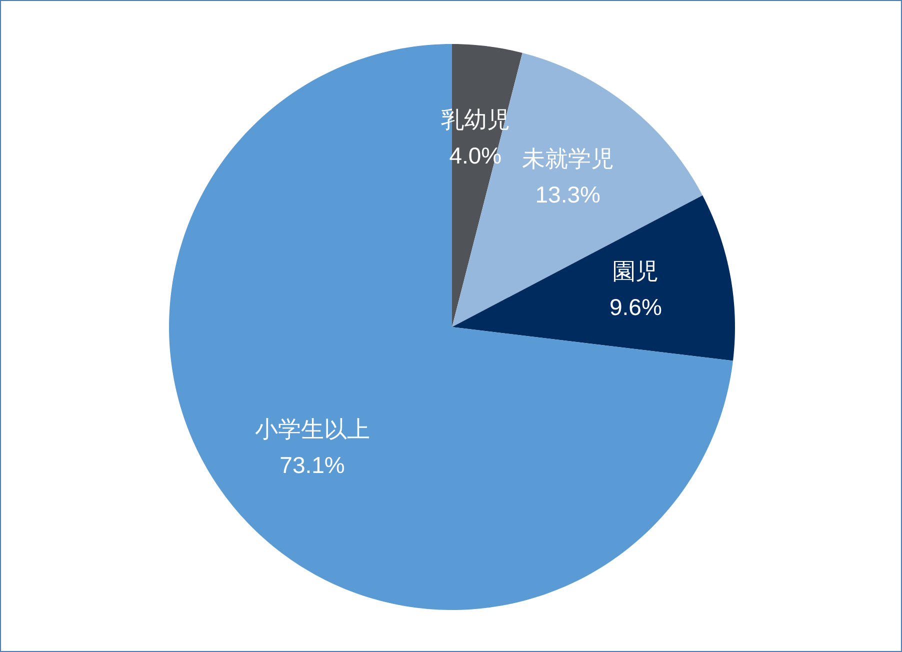 Image resolution: width=902 pixels, height=652 pixels. What do you see at coordinates (567, 195) in the screenshot?
I see `data-label: 13.3%` at bounding box center [567, 195].